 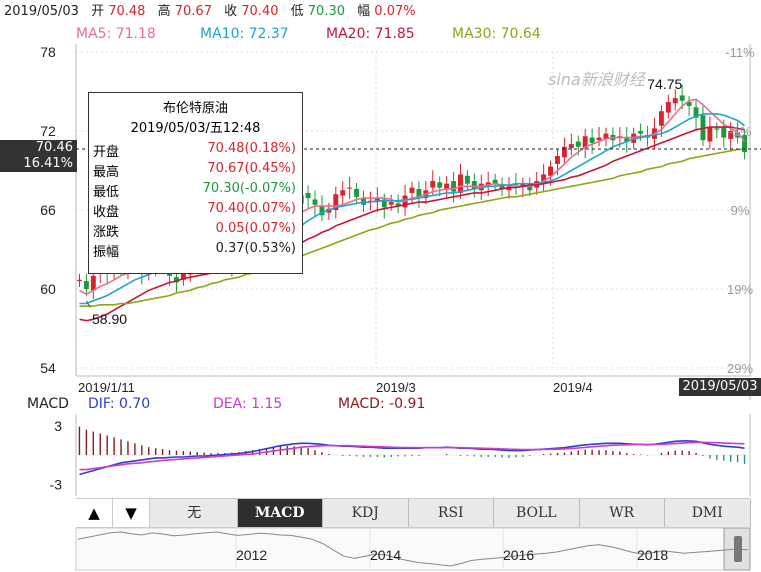 What do you see at coordinates (106, 152) in the screenshot?
I see `tooltip-row-label: 开盘` at bounding box center [106, 152].